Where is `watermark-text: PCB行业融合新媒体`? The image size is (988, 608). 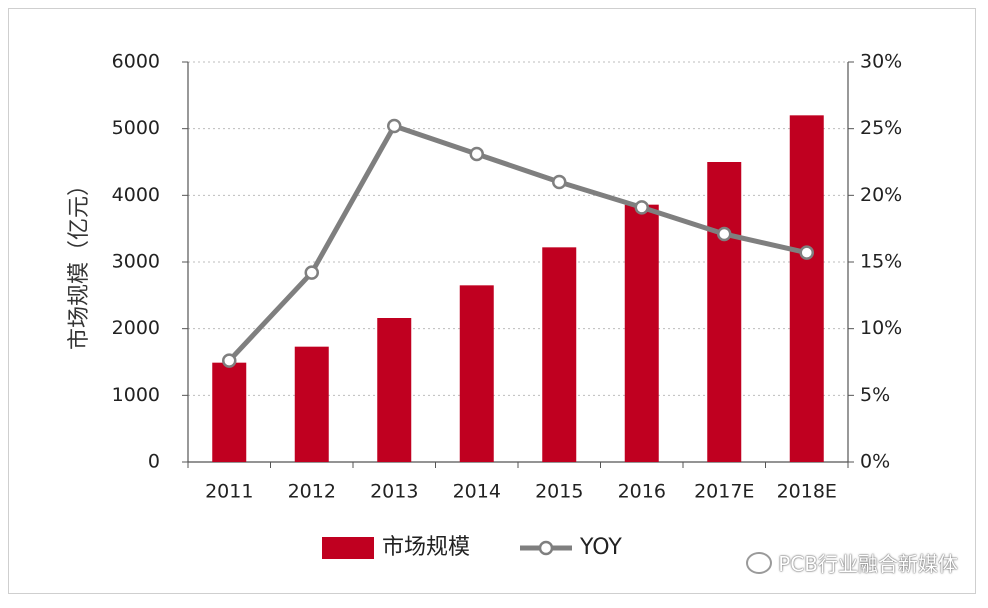 watermark-text: PCB行业融合新媒体 is located at coordinates (868, 564).